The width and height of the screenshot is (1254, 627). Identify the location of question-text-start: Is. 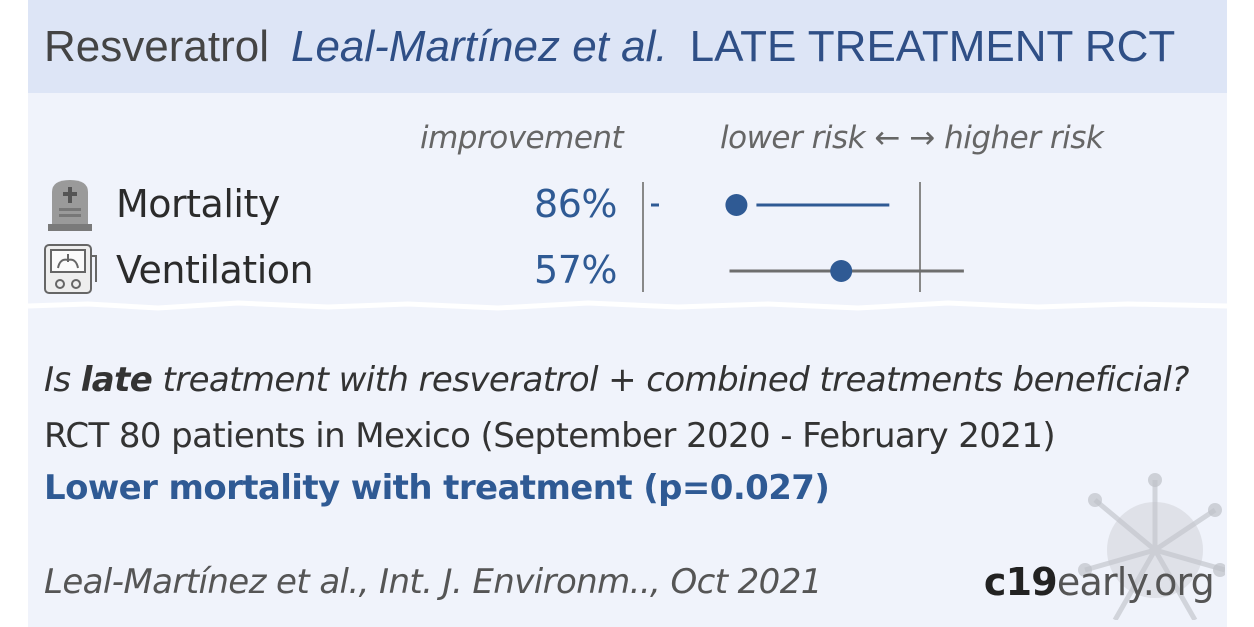
(62, 380).